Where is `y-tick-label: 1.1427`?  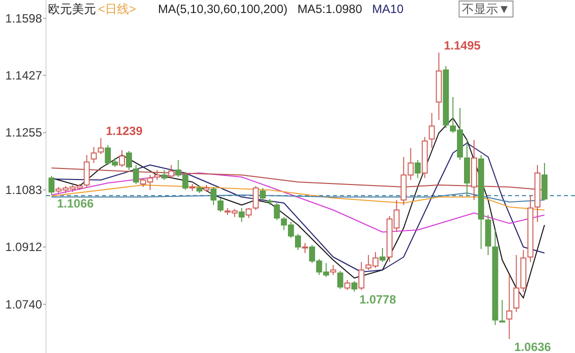
y-tick-label: 1.1427 is located at coordinates (23, 75).